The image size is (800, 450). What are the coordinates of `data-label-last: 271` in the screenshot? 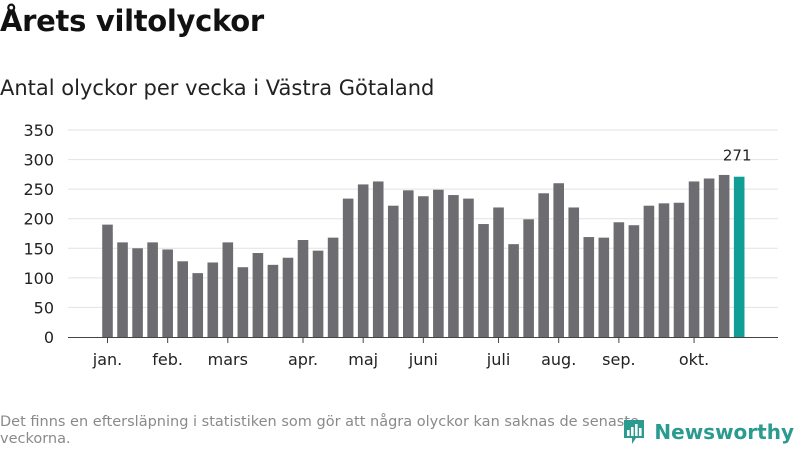 It's located at (737, 156).